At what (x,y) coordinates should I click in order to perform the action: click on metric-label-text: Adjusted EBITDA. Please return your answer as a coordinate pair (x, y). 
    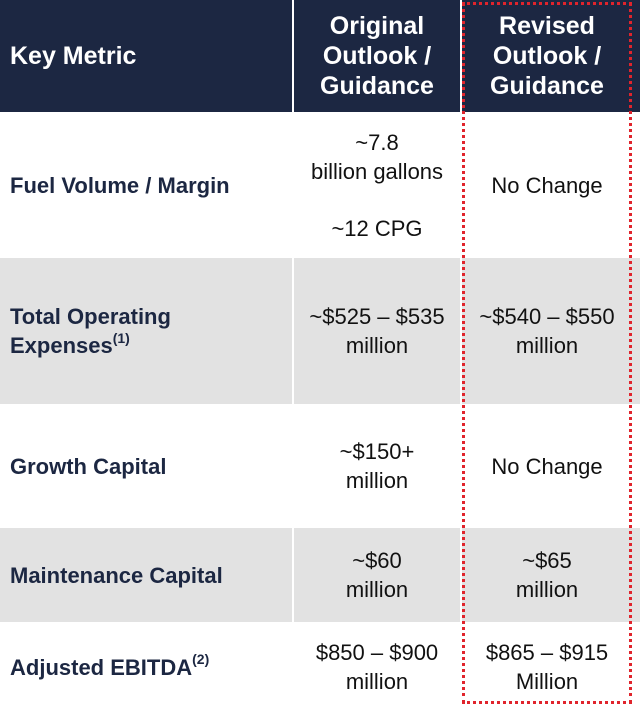
    Looking at the image, I should click on (101, 667).